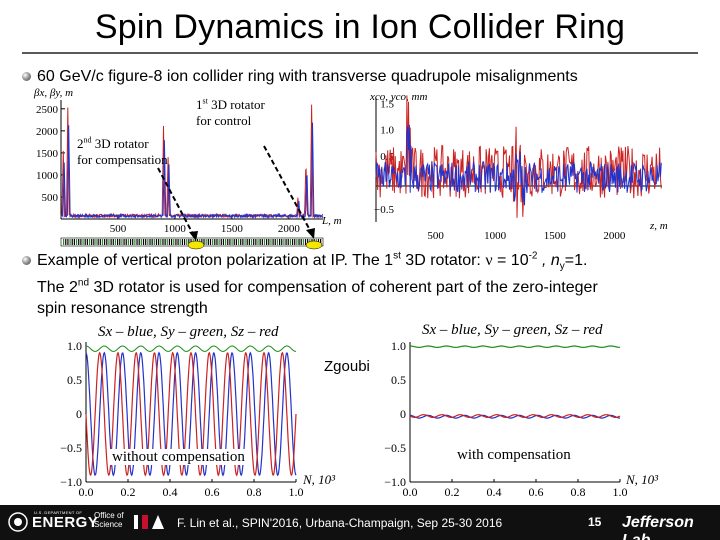 Image resolution: width=720 pixels, height=540 pixels. What do you see at coordinates (658, 226) in the screenshot?
I see `orbit-x-label: z, m` at bounding box center [658, 226].